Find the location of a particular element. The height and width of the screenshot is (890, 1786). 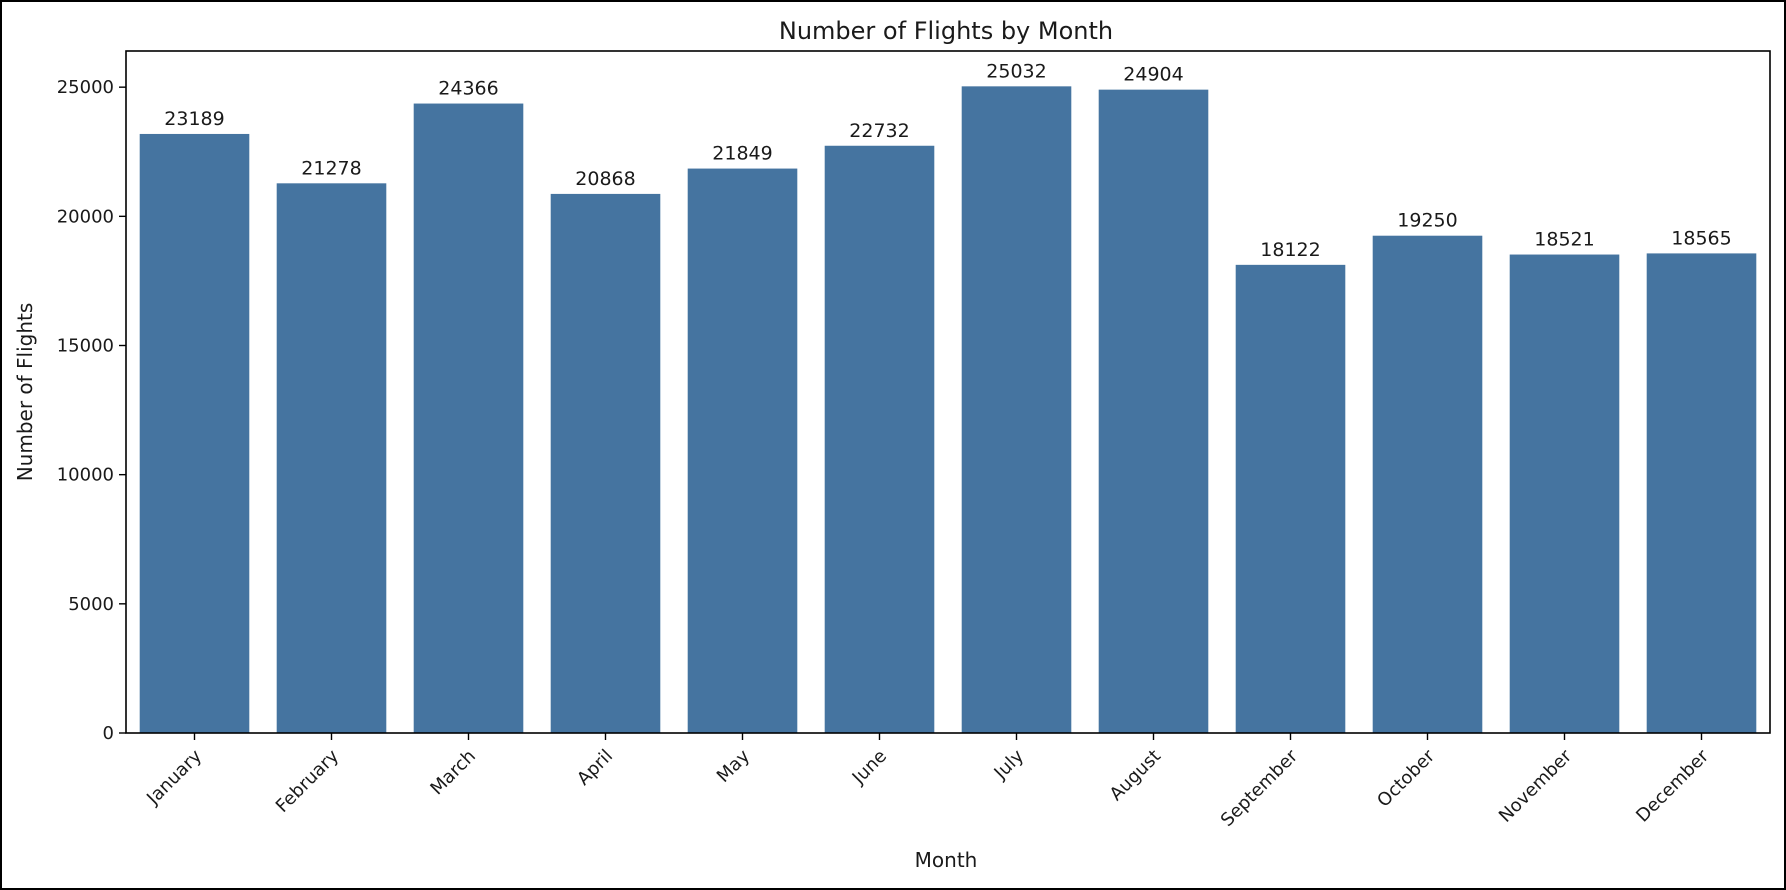

x-tick-label-july: July is located at coordinates (1009, 764).